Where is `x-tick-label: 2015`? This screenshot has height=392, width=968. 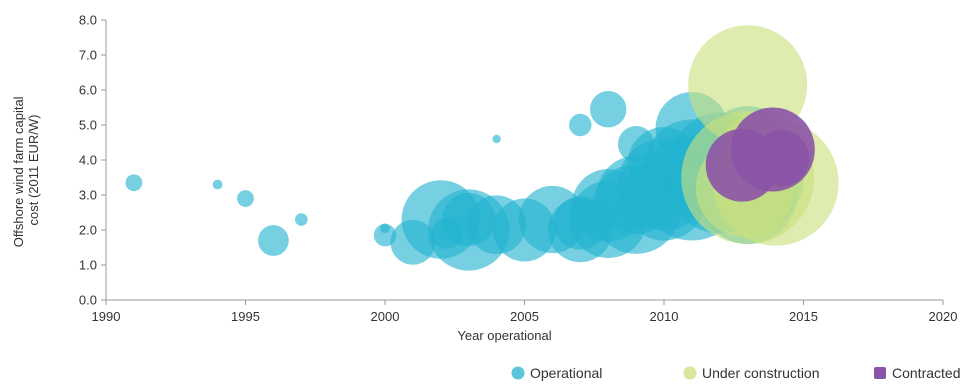 x-tick-label: 2015 is located at coordinates (803, 316).